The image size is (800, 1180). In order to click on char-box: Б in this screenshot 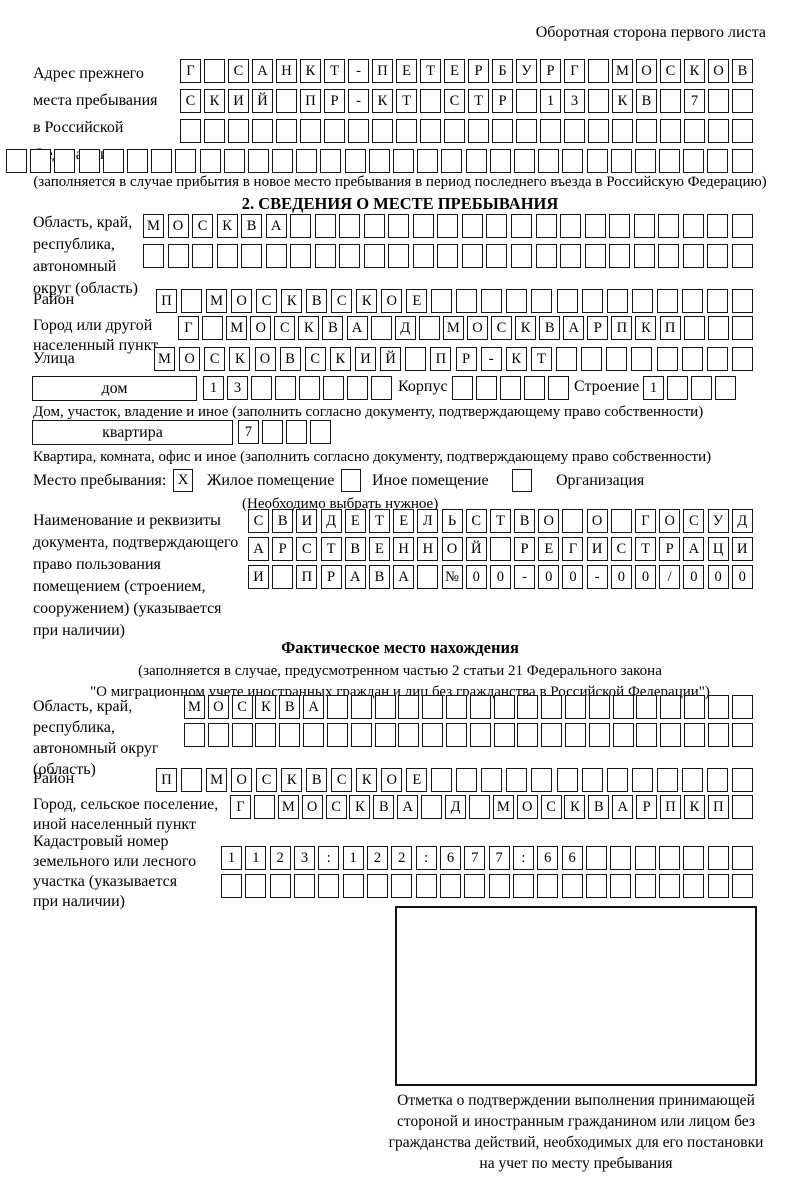, I will do `click(502, 71)`.